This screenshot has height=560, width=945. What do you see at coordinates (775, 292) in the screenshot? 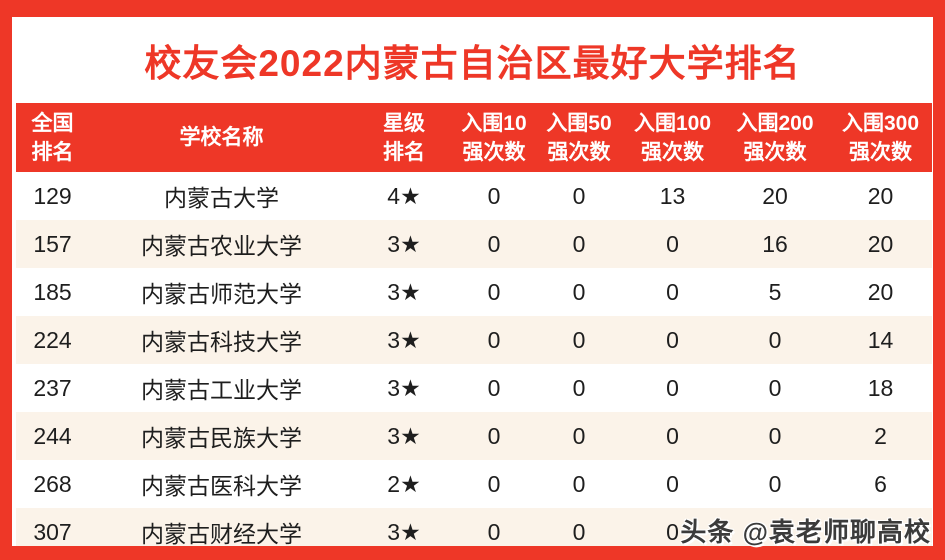
I see `top200-cell: 5` at bounding box center [775, 292].